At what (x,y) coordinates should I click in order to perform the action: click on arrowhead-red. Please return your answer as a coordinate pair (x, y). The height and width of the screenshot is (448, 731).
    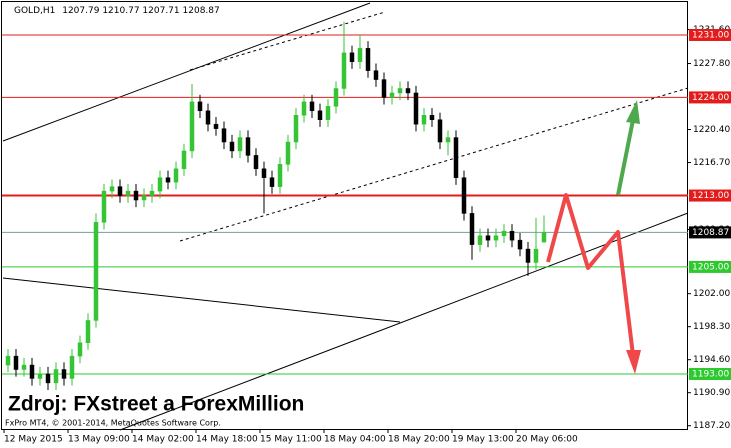
    Looking at the image, I should click on (633, 362).